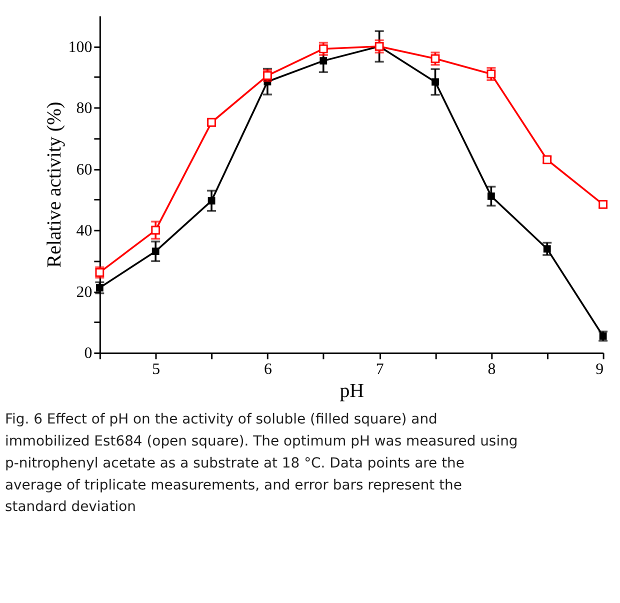  Describe the element at coordinates (88, 353) in the screenshot. I see `y-tick-label: 0` at that location.